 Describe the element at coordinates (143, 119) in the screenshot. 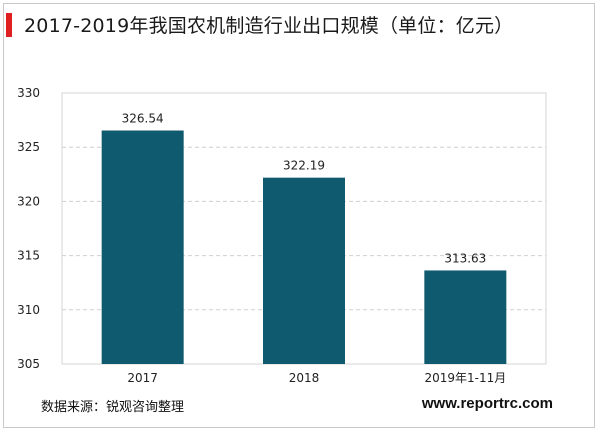

I see `data-label: 326.54` at that location.